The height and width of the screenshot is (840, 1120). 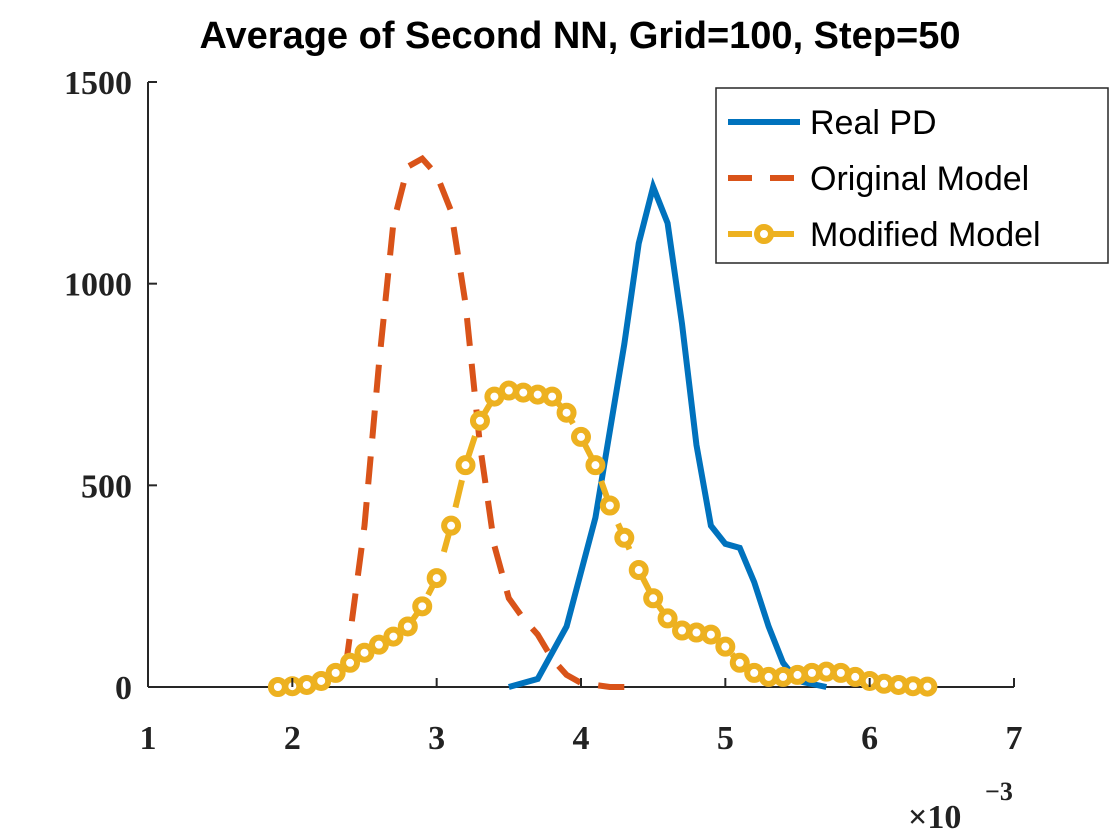 What do you see at coordinates (873, 123) in the screenshot?
I see `legend-label: Real PD` at bounding box center [873, 123].